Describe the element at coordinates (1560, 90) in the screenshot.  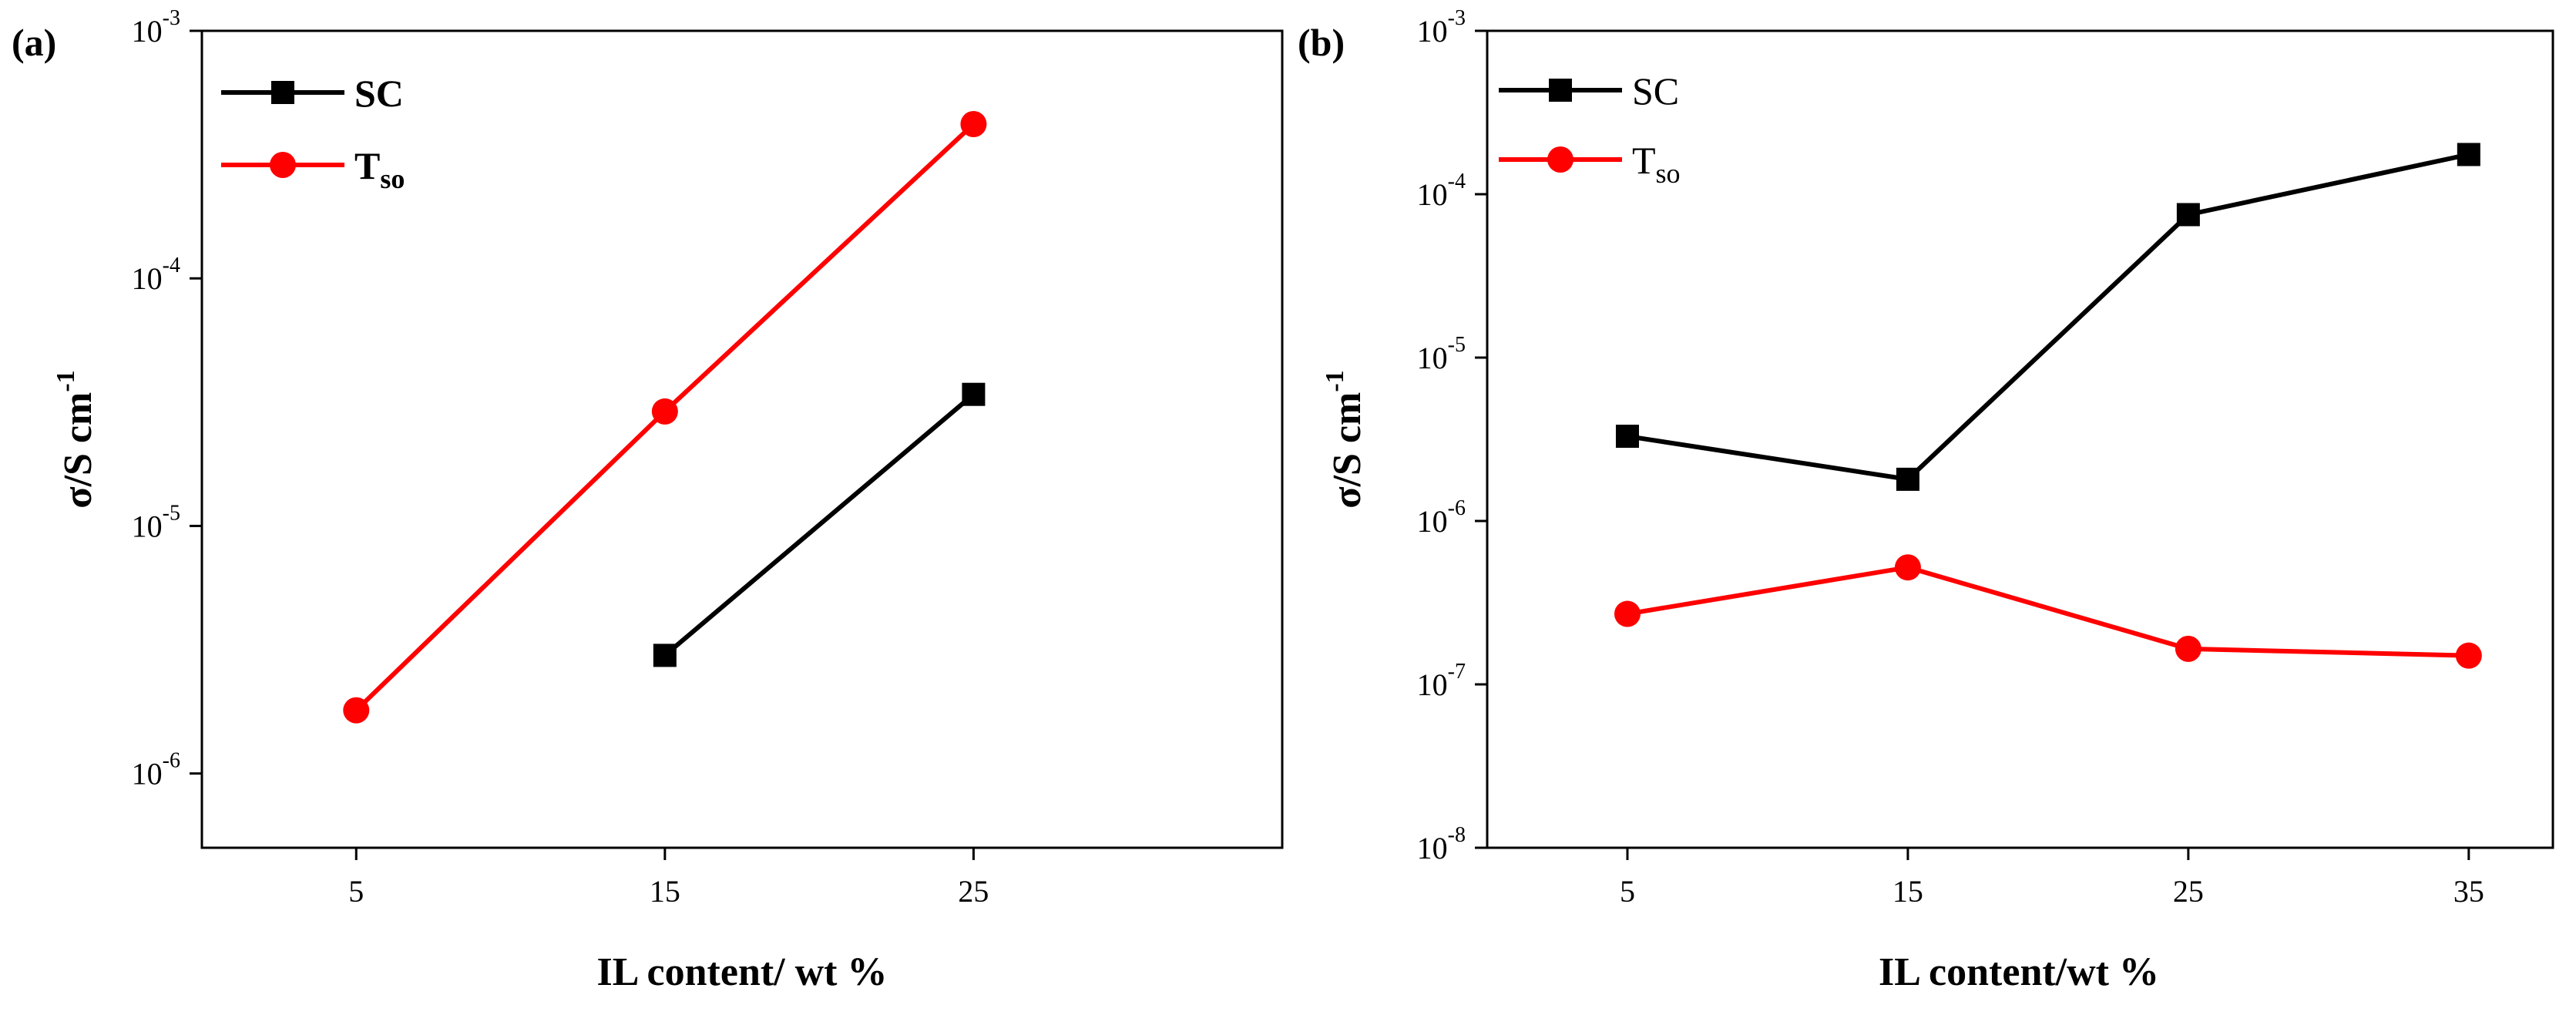
I see `panel-b-legend-sc-marker` at that location.